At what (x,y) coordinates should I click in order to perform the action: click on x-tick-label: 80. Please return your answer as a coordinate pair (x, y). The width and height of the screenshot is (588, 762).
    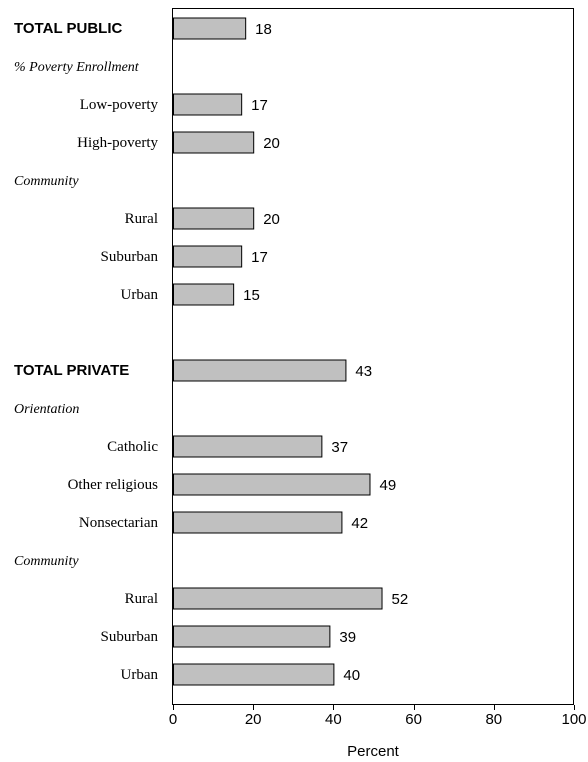
    Looking at the image, I should click on (493, 719).